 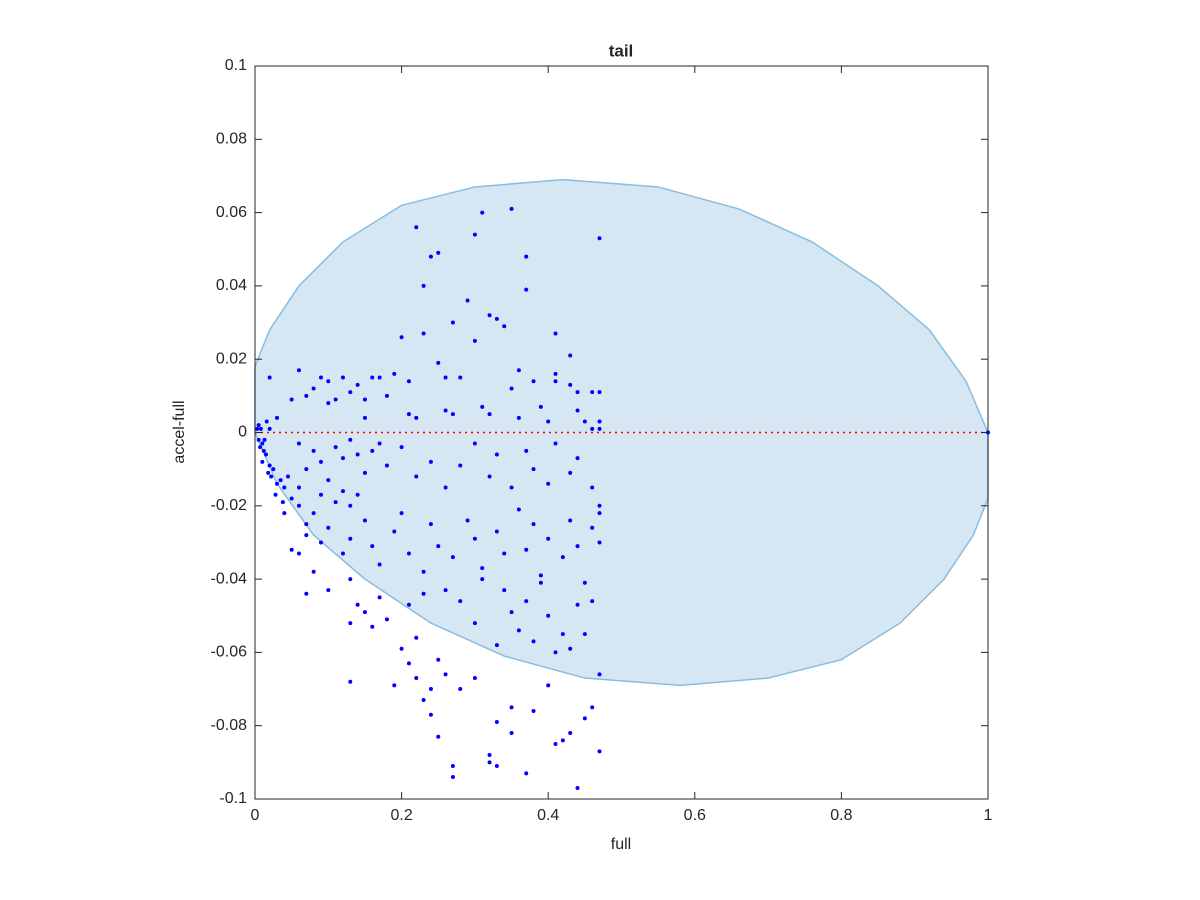 What do you see at coordinates (841, 815) in the screenshot?
I see `x-tick-label: 0.8` at bounding box center [841, 815].